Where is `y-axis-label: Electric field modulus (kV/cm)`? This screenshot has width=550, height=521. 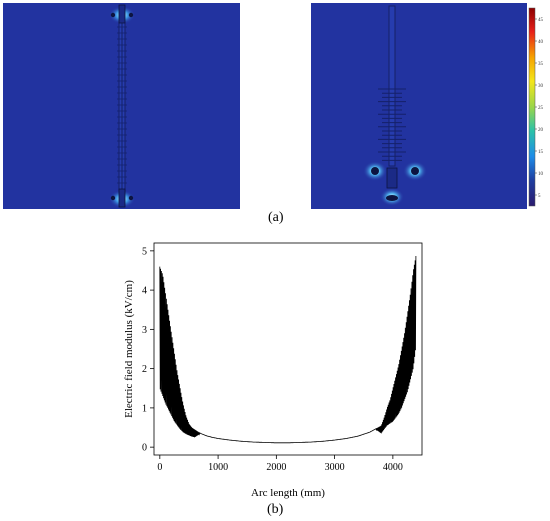
y-axis-label: Electric field modulus (kV/cm) is located at coordinates (129, 349).